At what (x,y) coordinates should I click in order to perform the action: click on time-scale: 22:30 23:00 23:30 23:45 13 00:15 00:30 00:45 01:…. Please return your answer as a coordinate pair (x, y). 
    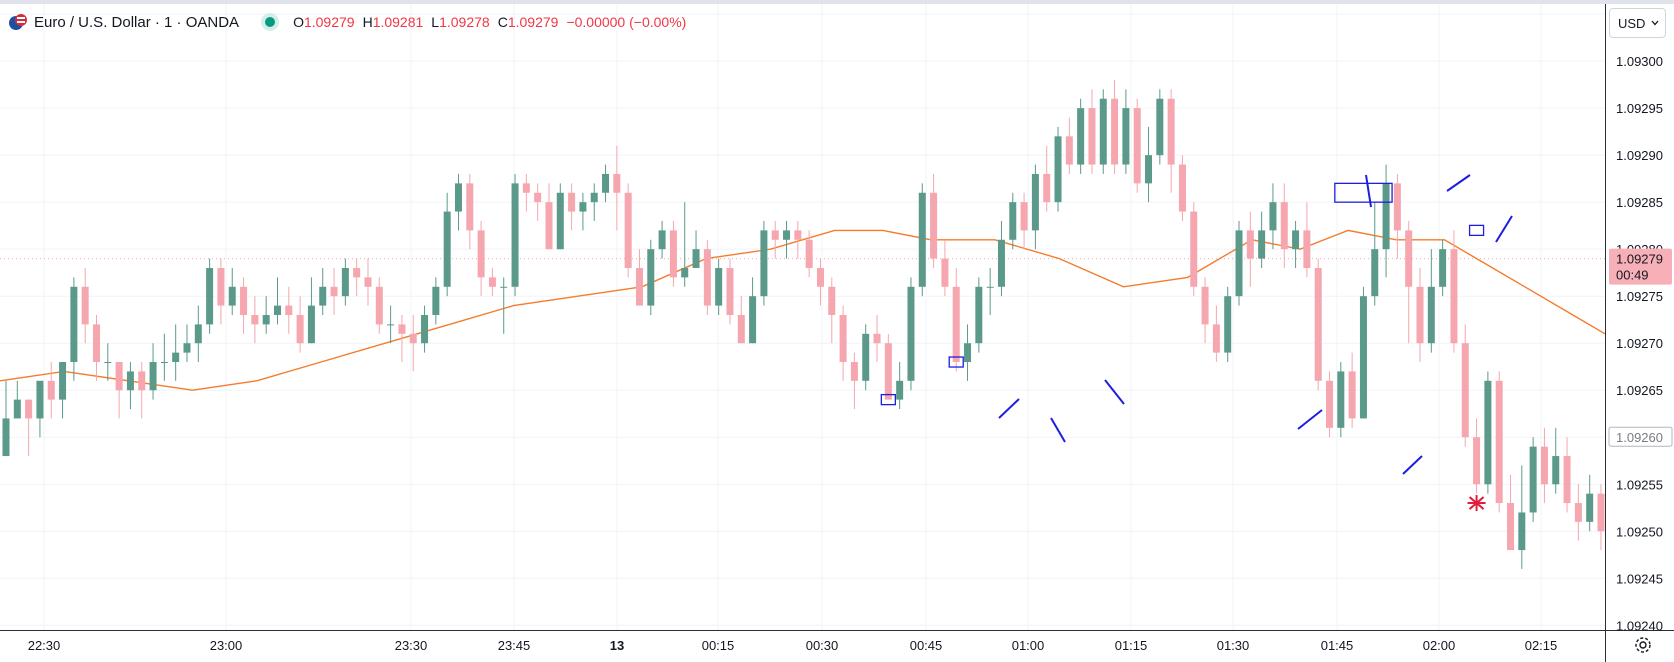
    Looking at the image, I should click on (793, 645).